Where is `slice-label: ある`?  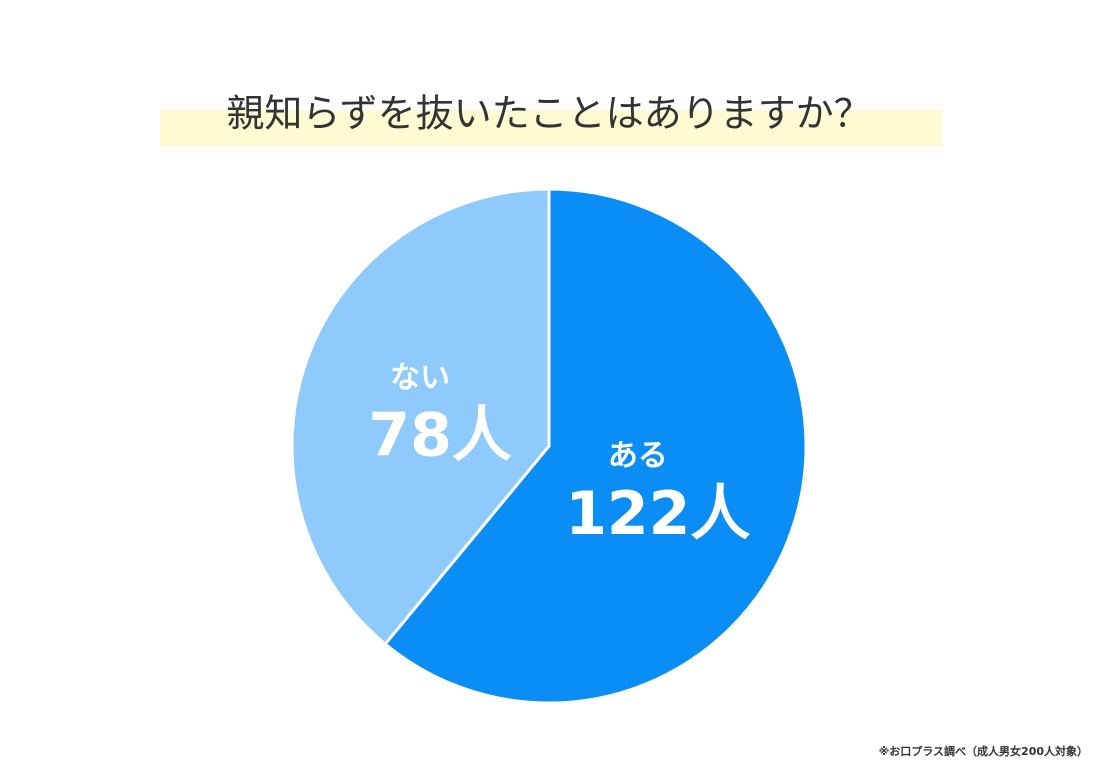 slice-label: ある is located at coordinates (638, 456).